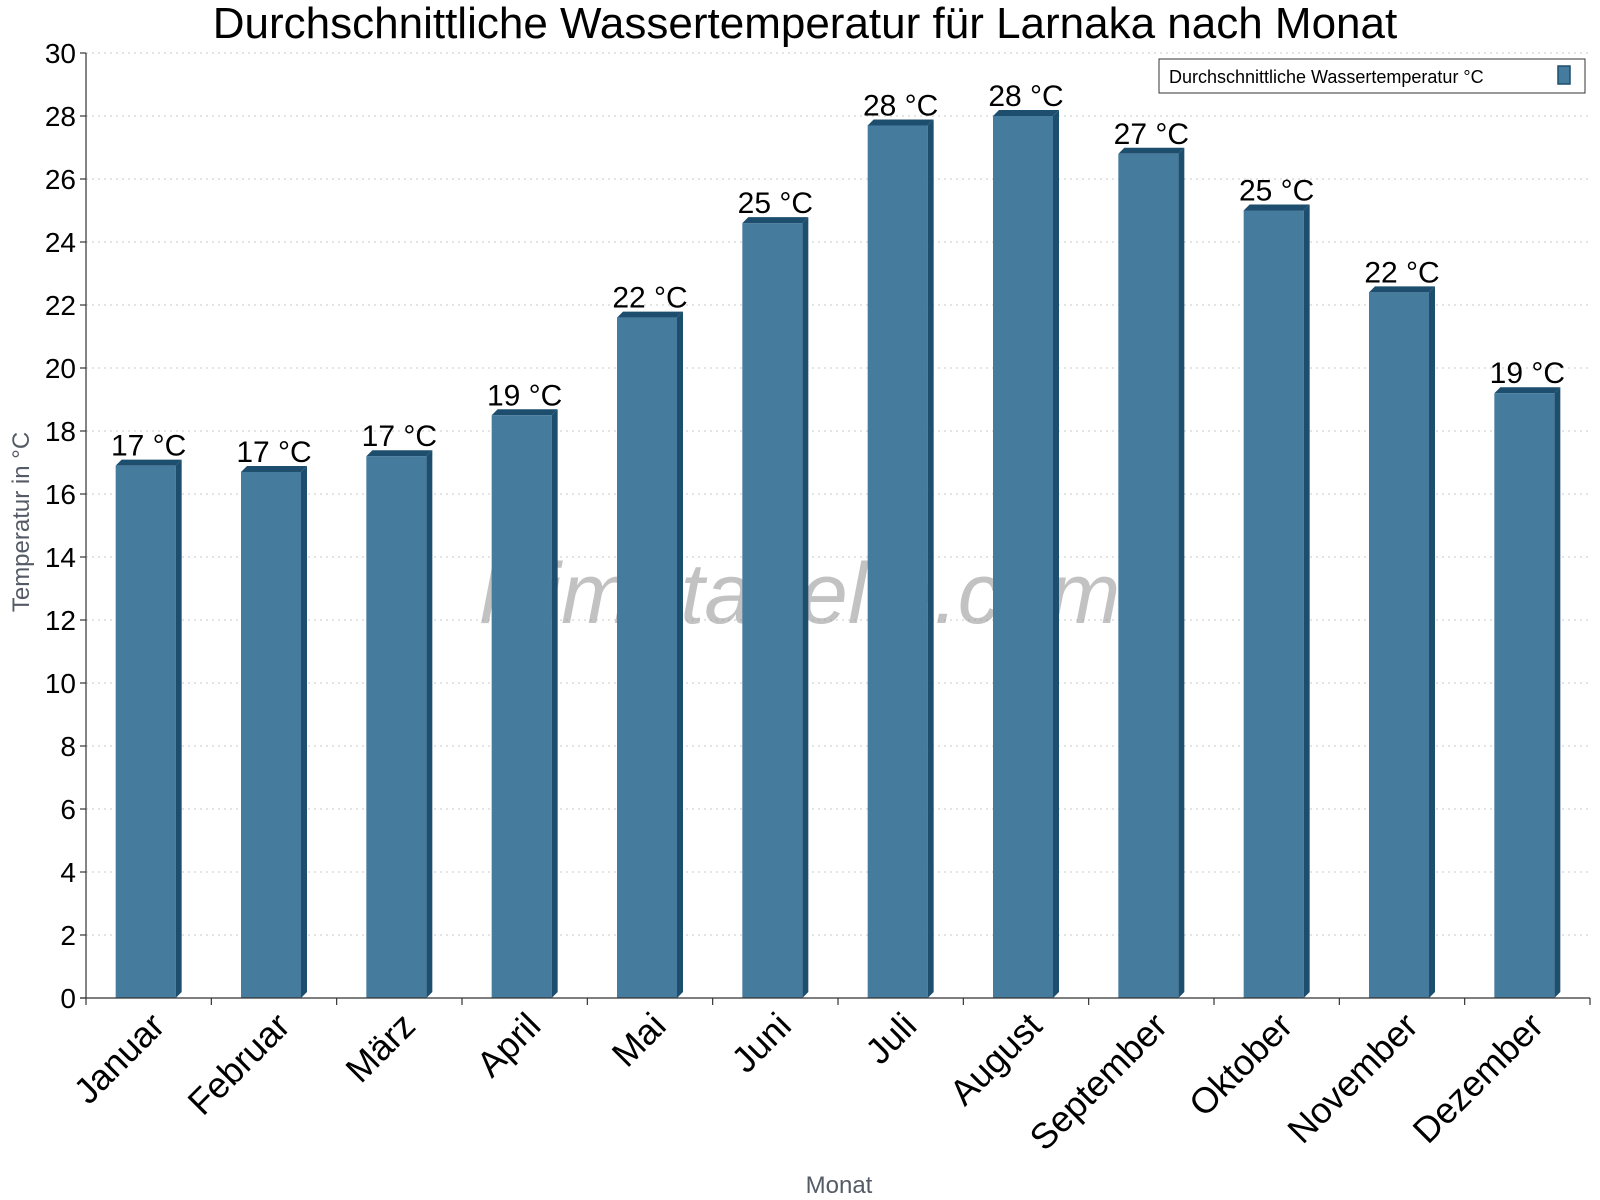 This screenshot has height=1200, width=1600. Describe the element at coordinates (60, 242) in the screenshot. I see `y-tick-label: 24` at that location.